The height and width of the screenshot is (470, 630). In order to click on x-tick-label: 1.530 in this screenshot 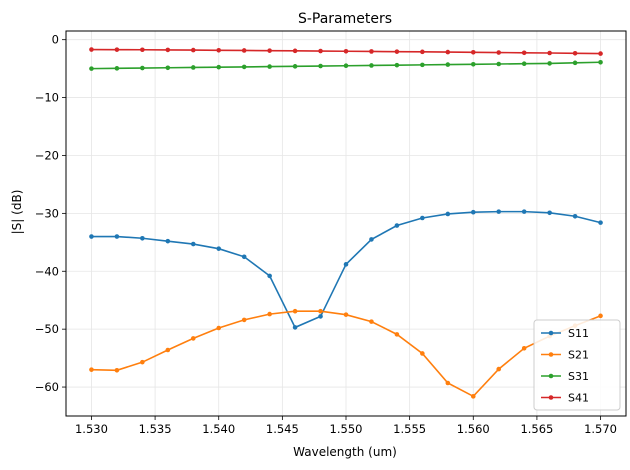, I will do `click(91, 429)`.